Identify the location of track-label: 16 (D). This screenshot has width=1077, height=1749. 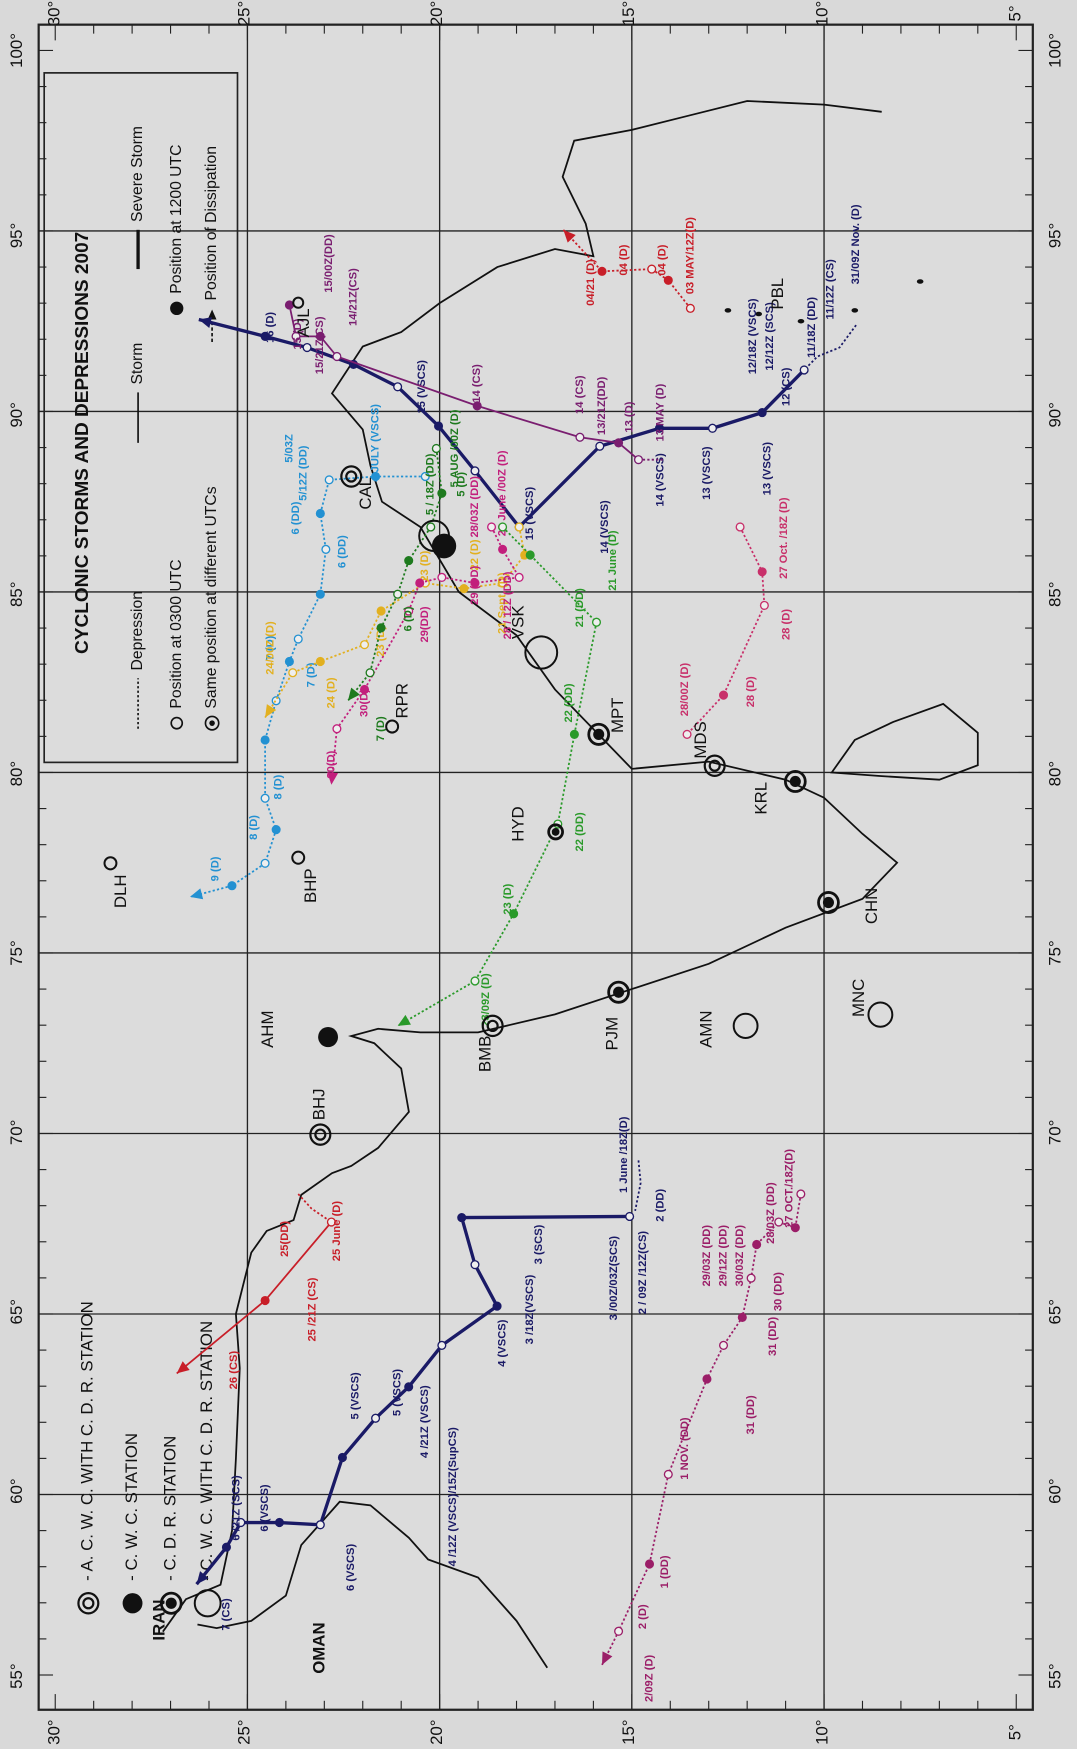
(271, 327).